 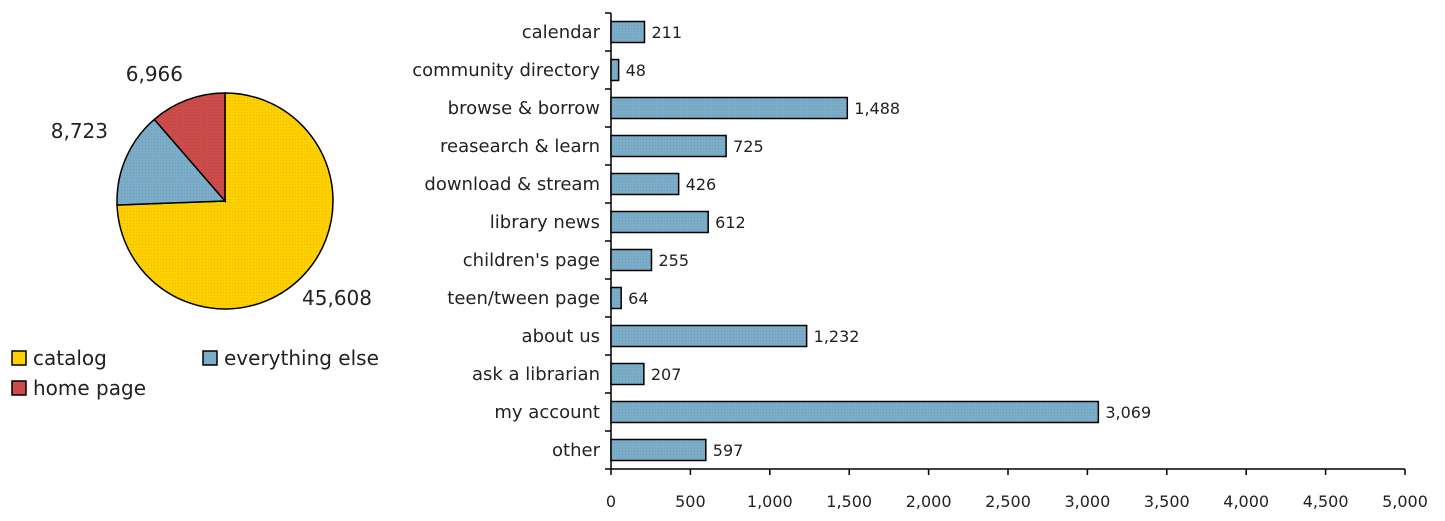 I want to click on x-tick-label: 4,500, so click(x=1326, y=501).